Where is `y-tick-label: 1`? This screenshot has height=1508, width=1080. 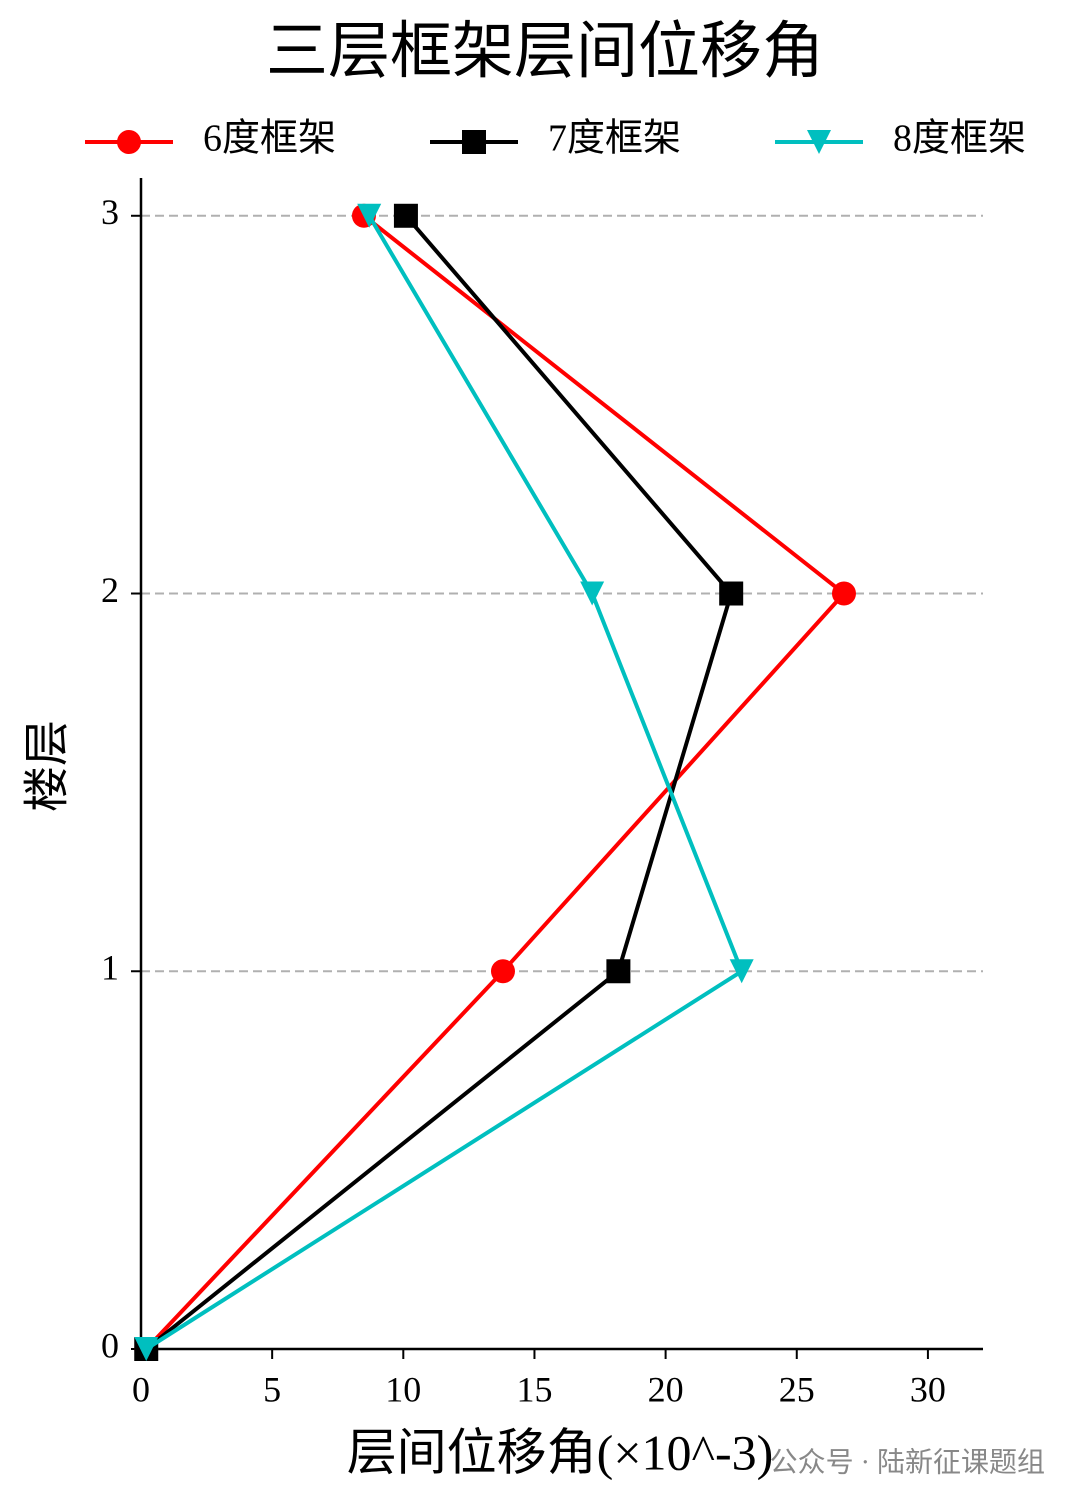 y-tick-label: 1 is located at coordinates (110, 968).